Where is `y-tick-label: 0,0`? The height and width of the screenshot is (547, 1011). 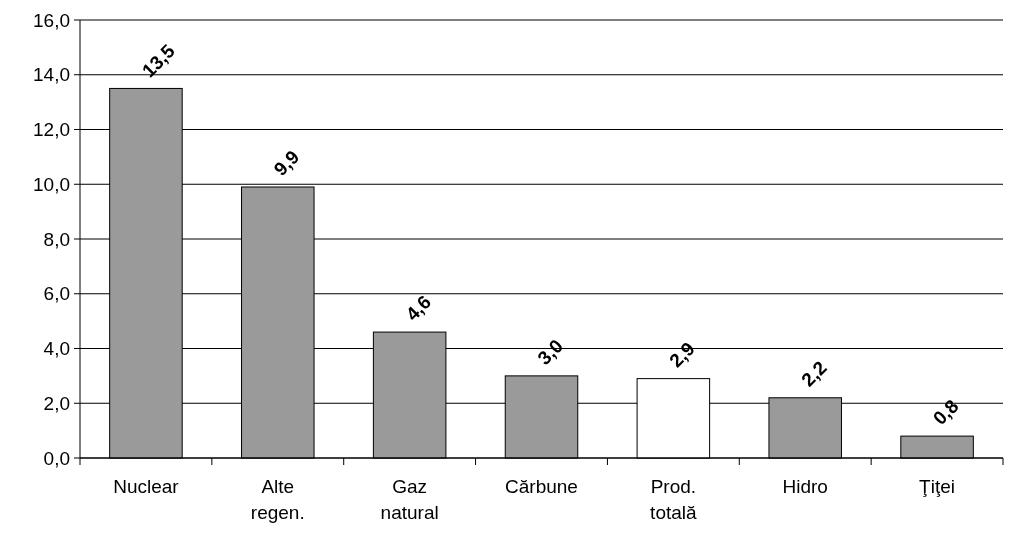 y-tick-label: 0,0 is located at coordinates (56, 458).